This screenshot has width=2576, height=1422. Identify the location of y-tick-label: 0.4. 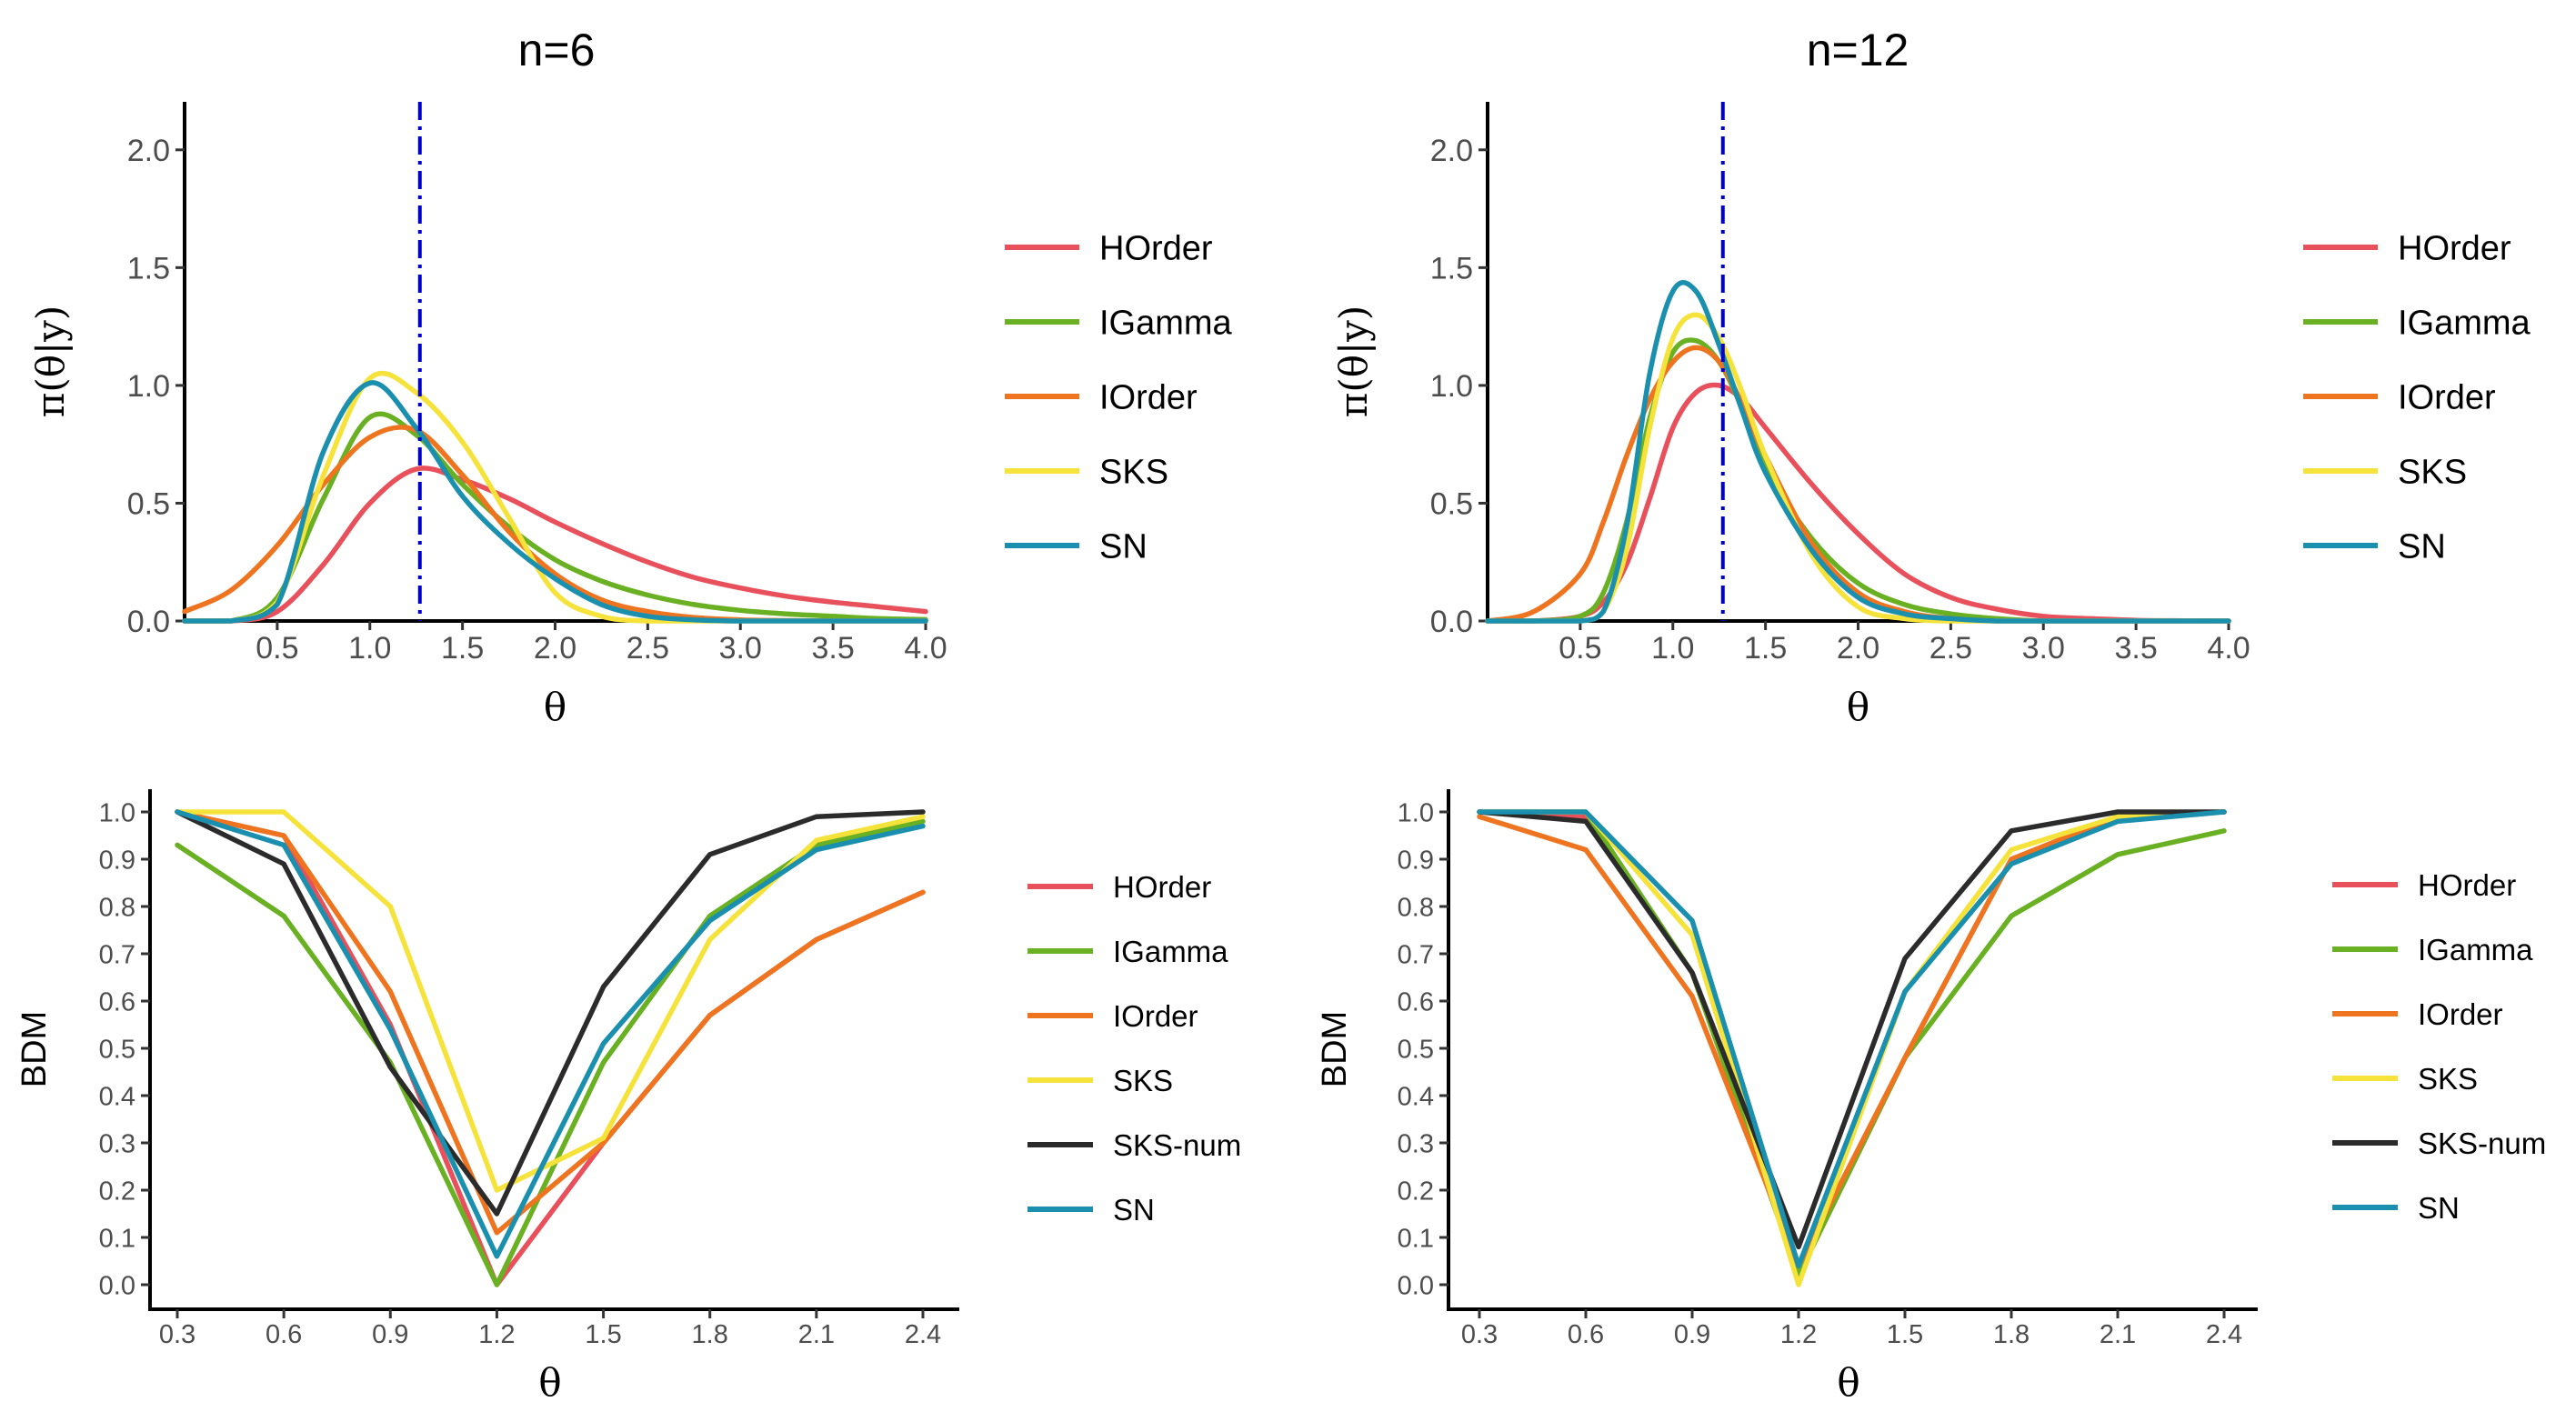
(117, 1096).